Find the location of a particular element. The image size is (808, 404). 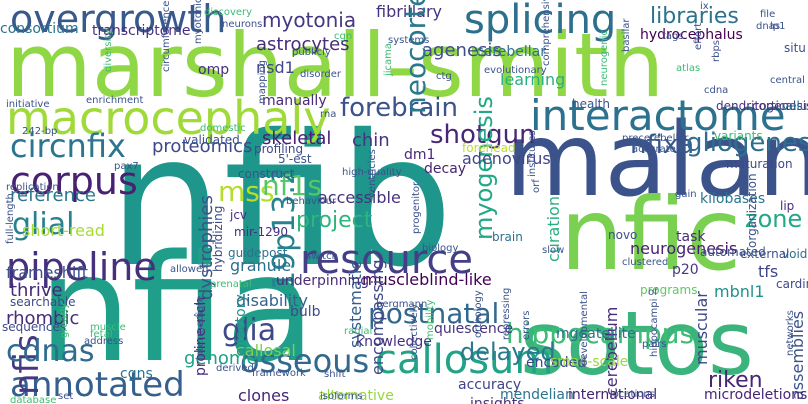

cloud-word: brain is located at coordinates (507, 237).